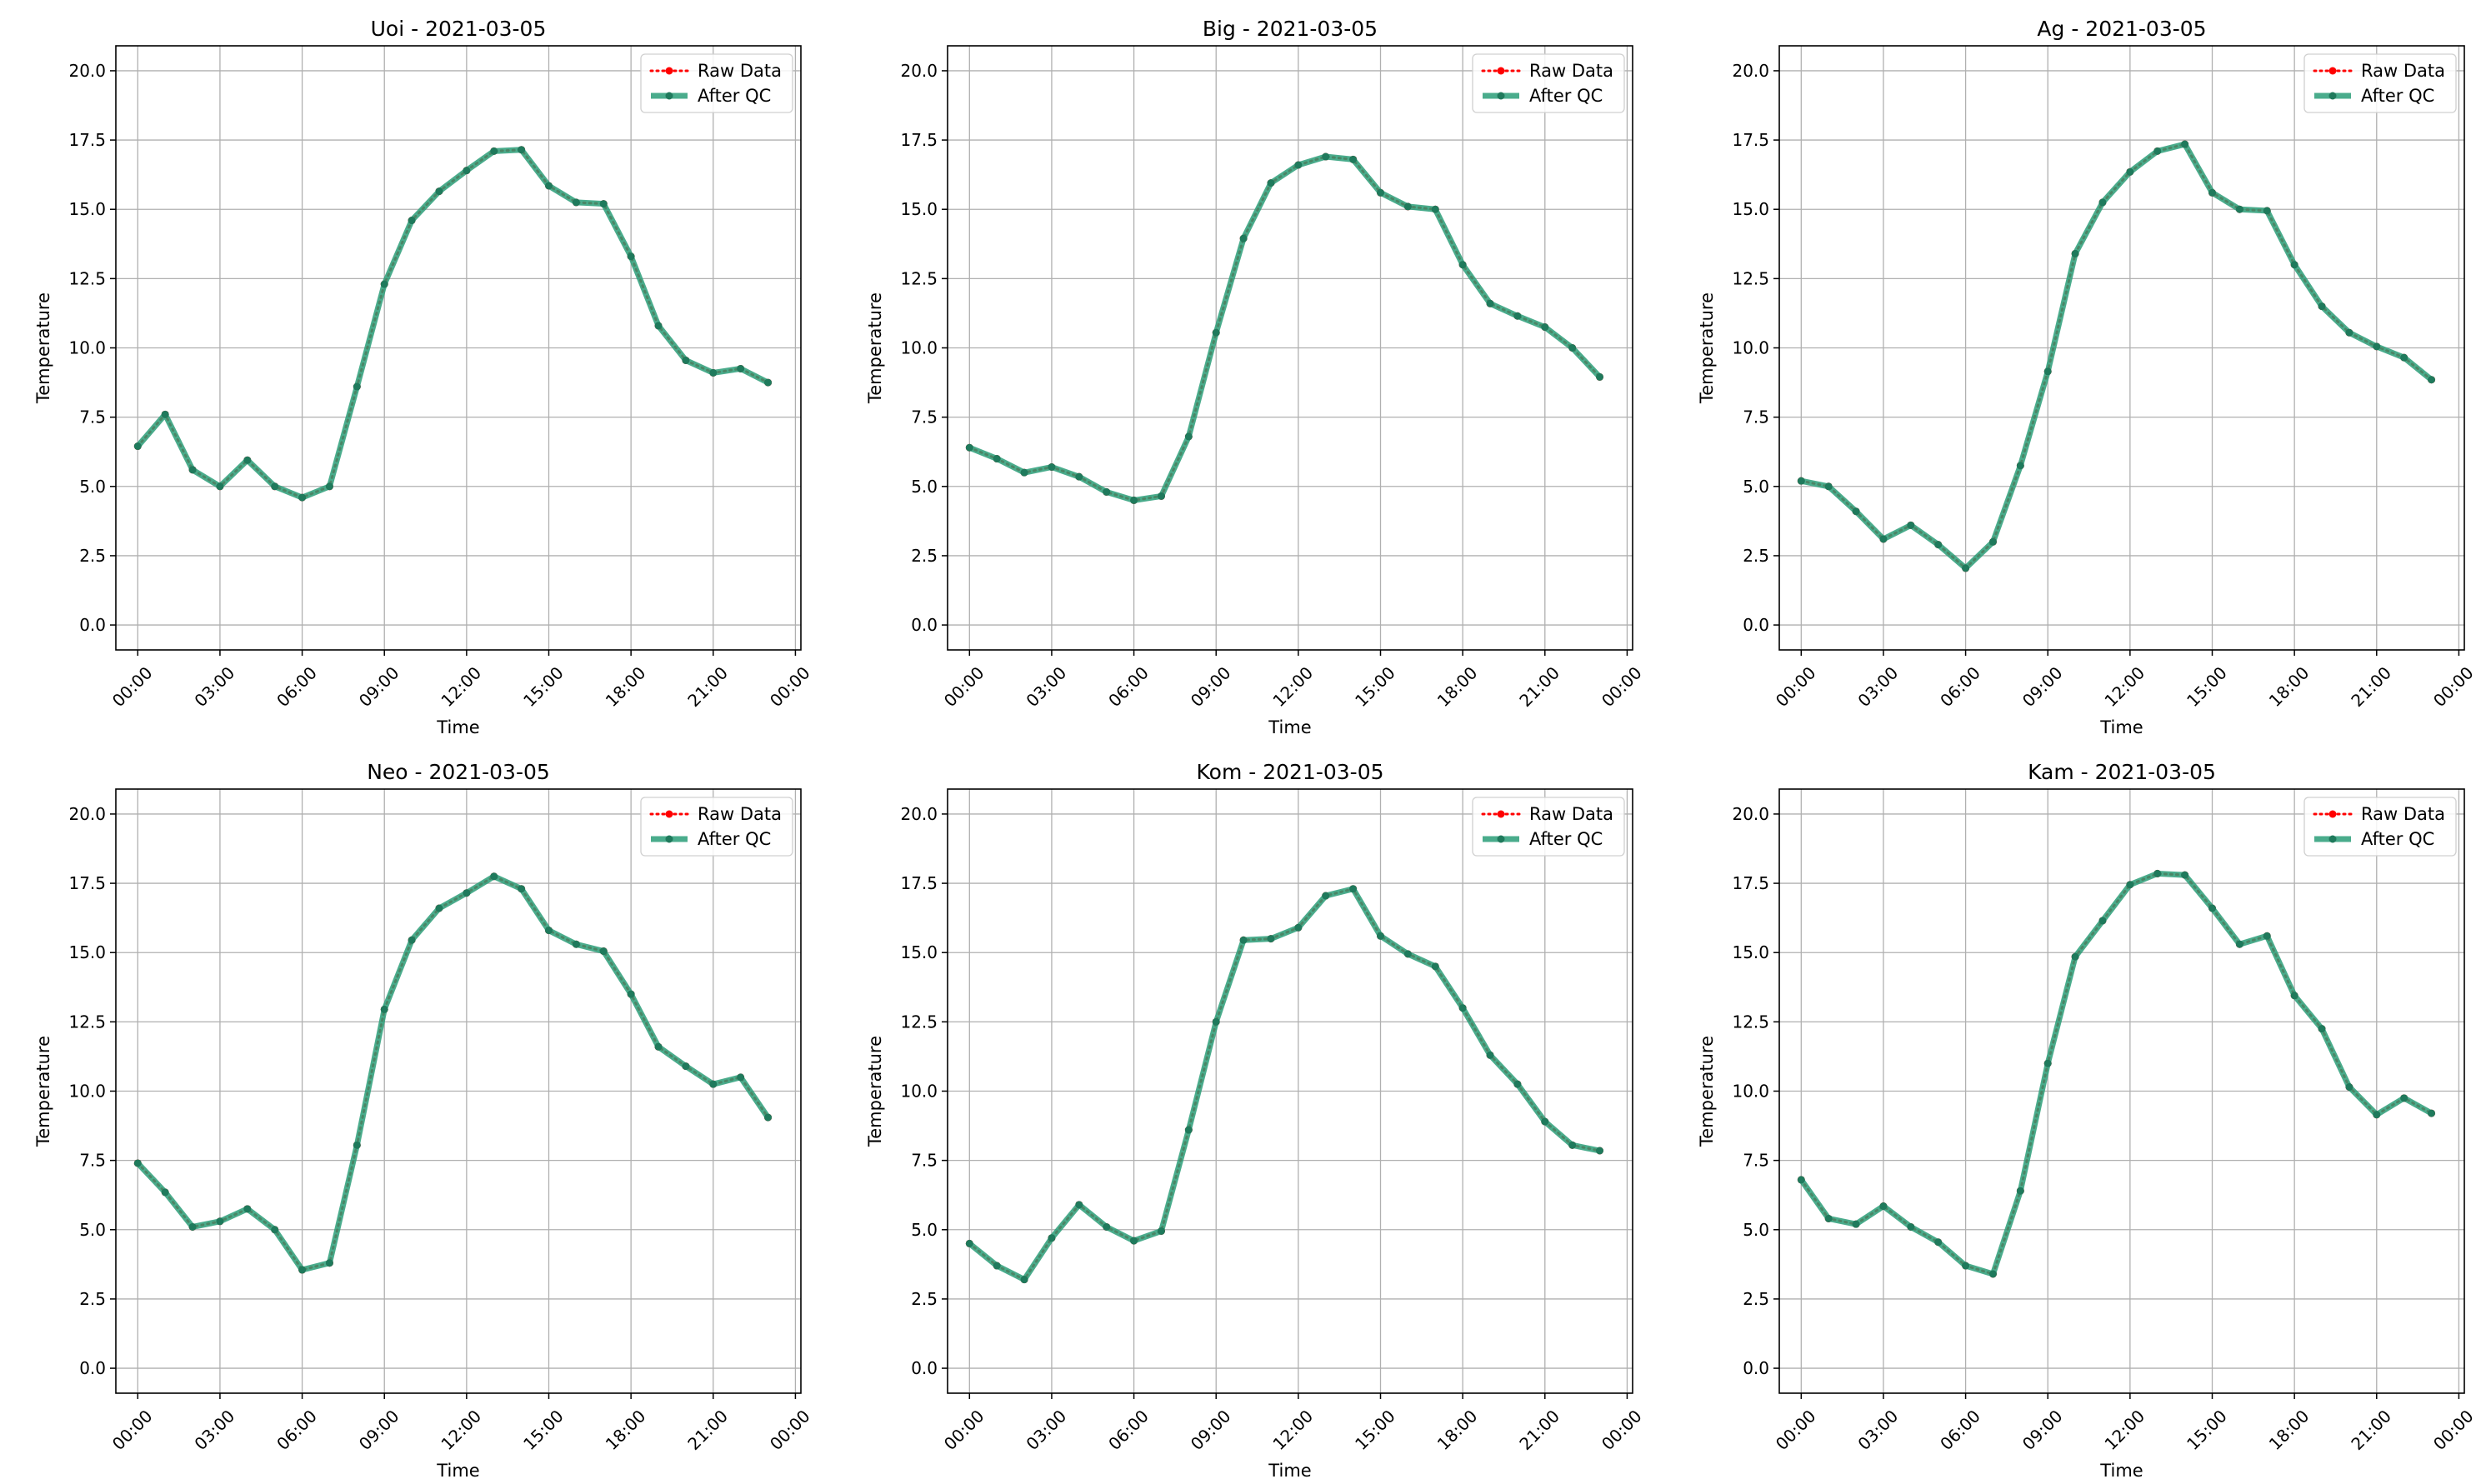  Describe the element at coordinates (2380, 827) in the screenshot. I see `legend: Raw Data After QC` at that location.